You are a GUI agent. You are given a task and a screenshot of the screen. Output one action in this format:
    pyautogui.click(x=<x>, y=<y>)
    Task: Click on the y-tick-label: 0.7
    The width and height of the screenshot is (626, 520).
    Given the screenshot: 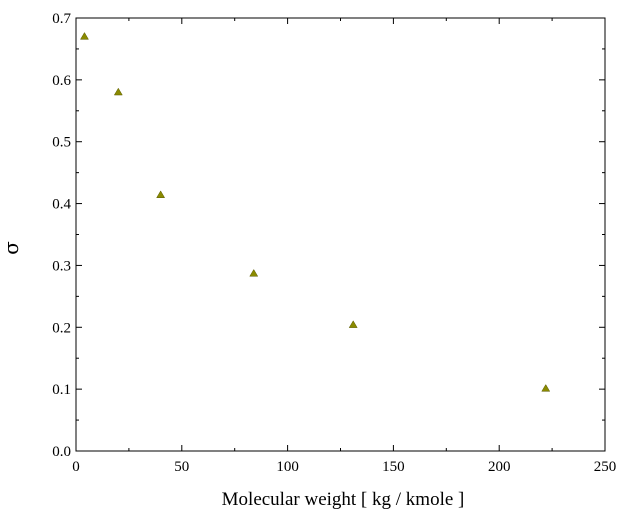 What is the action you would take?
    pyautogui.click(x=61, y=19)
    